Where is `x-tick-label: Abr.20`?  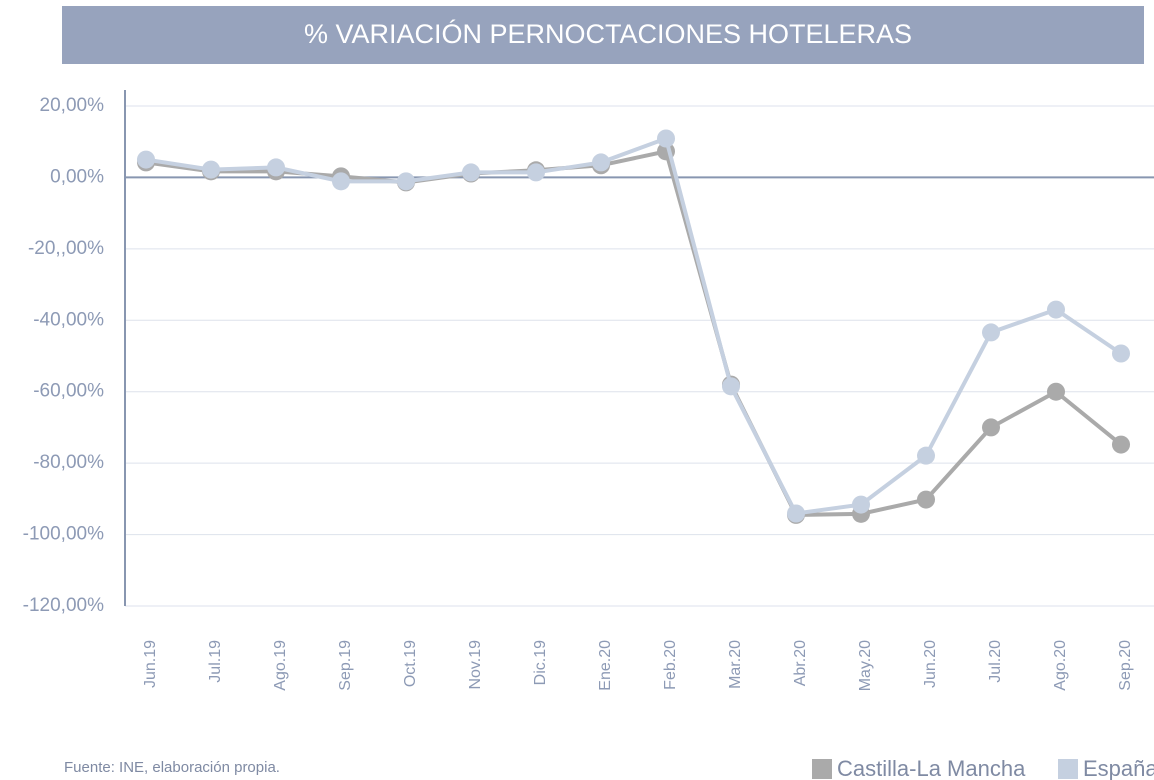 x-tick-label: Abr.20 is located at coordinates (800, 663).